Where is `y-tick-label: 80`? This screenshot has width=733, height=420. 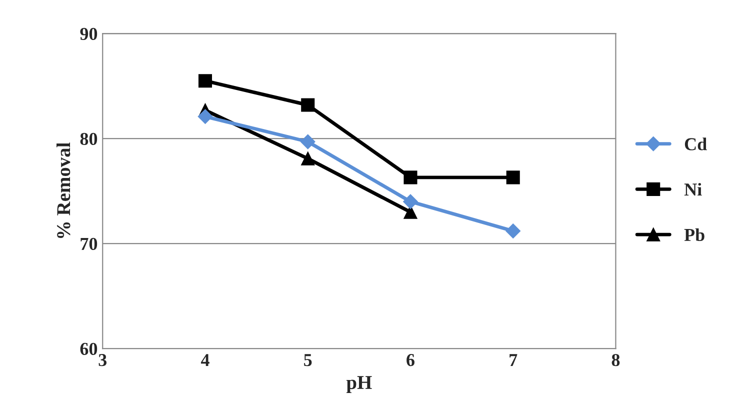
y-tick-label: 80 is located at coordinates (89, 139).